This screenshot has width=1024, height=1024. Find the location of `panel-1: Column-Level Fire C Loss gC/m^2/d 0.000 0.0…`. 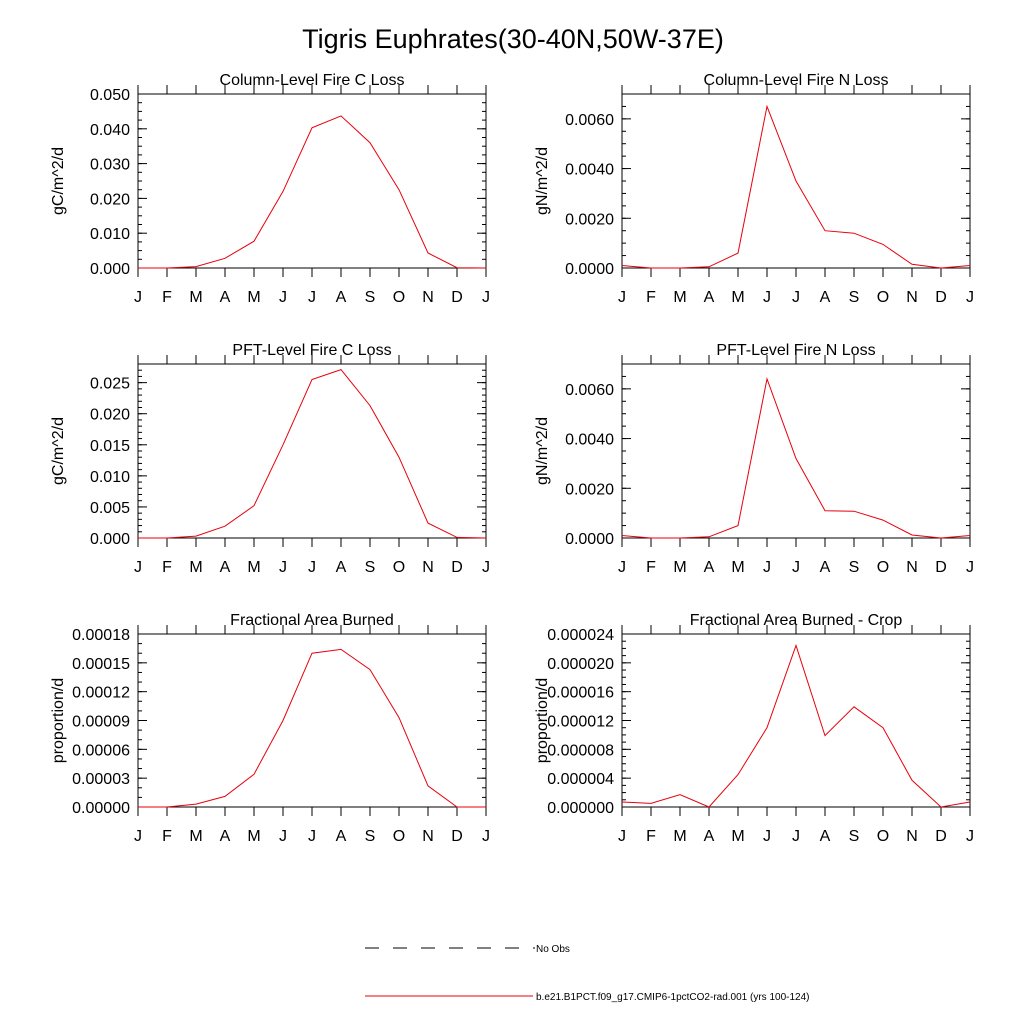

panel-1: Column-Level Fire C Loss gC/m^2/d 0.000 0.0… is located at coordinates (270, 189).